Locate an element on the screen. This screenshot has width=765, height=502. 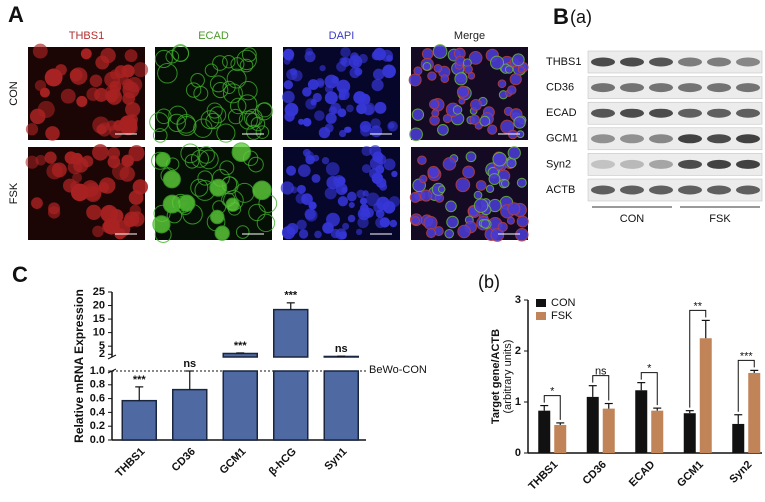
y-tick-label: 0.6 is located at coordinates (97, 399).